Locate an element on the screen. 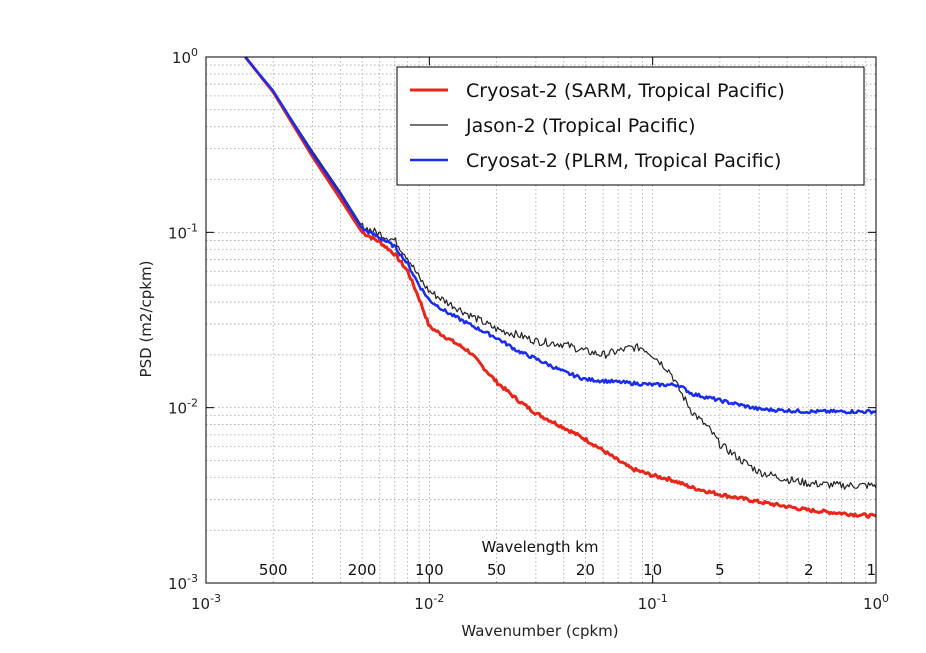  x-tick-label: 10⁻² is located at coordinates (429, 602).